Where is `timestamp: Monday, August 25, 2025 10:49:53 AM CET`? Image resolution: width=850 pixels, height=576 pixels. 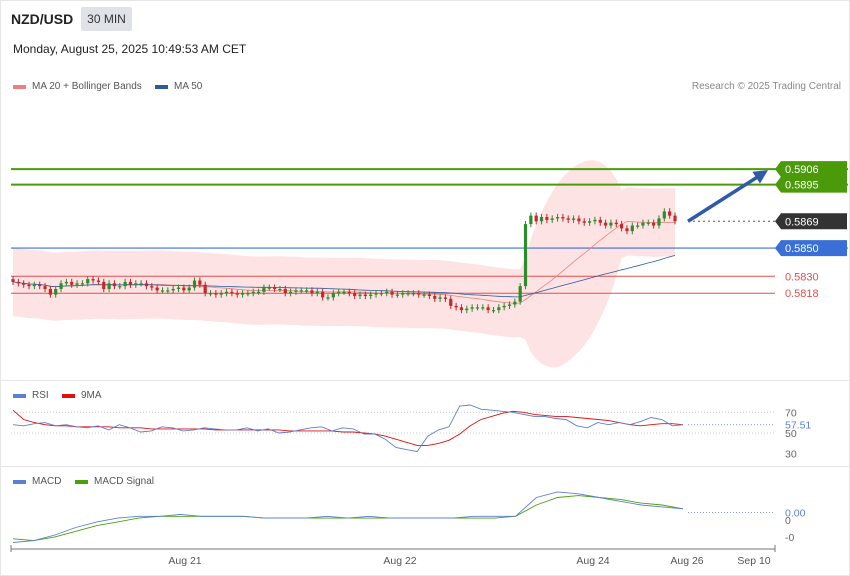 timestamp: Monday, August 25, 2025 10:49:53 AM CET is located at coordinates (130, 49).